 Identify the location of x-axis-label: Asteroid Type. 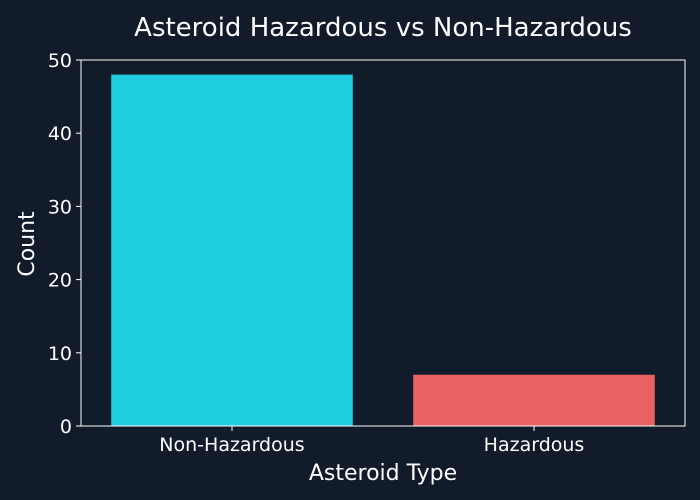
(383, 473).